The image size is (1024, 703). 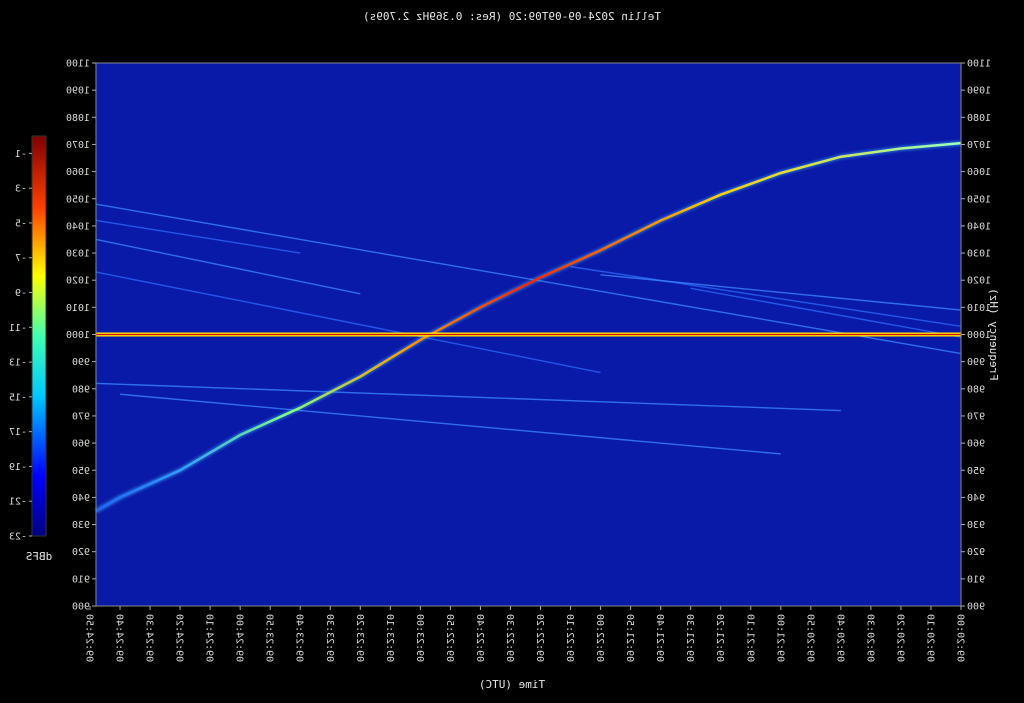 I want to click on colorbar-tick-label: -7, so click(x=21, y=258).